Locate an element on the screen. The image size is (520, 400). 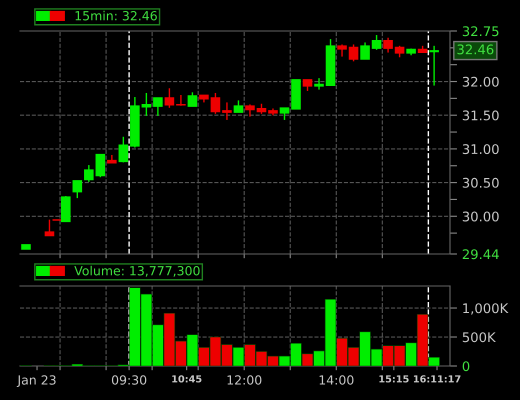
x-tick-label: 09:30 is located at coordinates (129, 380).